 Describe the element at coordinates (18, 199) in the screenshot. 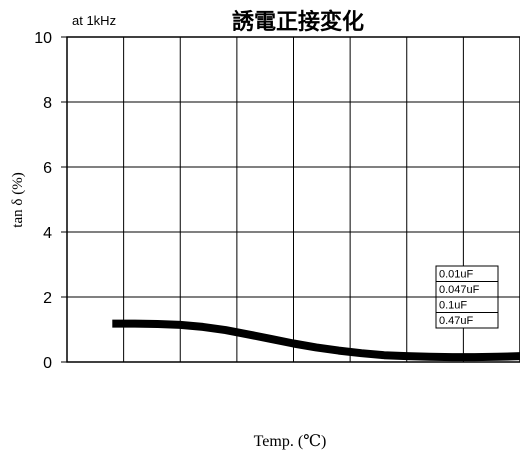

I see `y-axis-label: tan δ (%)` at that location.